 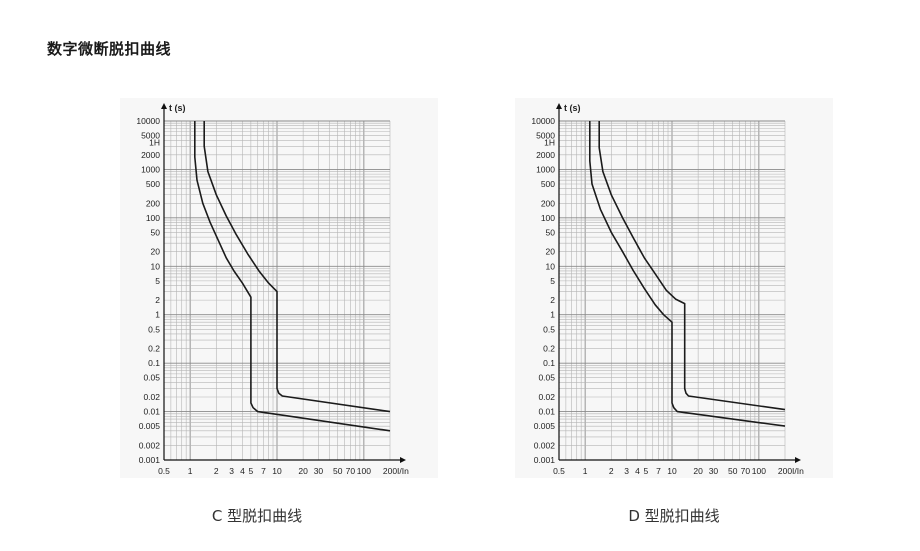 What do you see at coordinates (109, 49) in the screenshot?
I see `page-title: 数字微断脱扣曲线` at bounding box center [109, 49].